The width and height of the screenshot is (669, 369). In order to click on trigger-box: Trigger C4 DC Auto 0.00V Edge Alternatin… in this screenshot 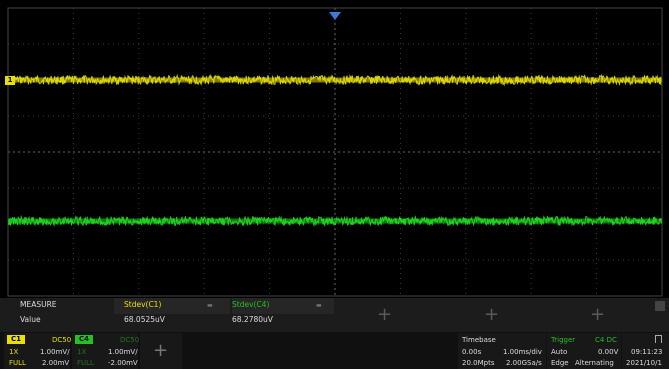, I will do `click(584, 351)`.